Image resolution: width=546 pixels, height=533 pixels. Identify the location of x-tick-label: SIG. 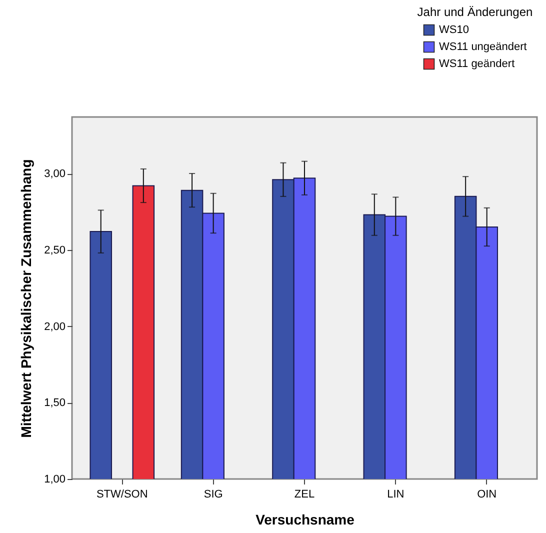
(213, 494).